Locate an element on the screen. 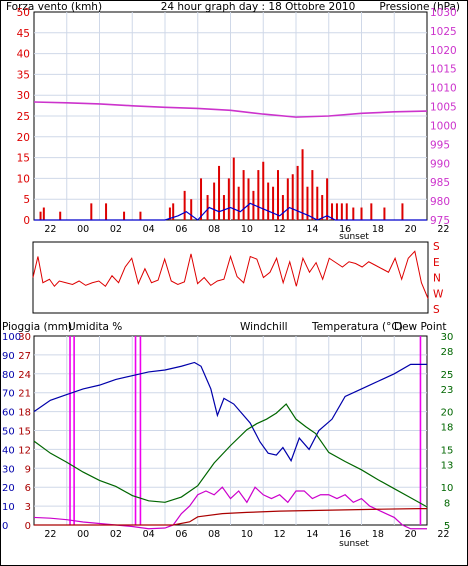 The height and width of the screenshot is (566, 468). direction-label: W is located at coordinates (438, 294).